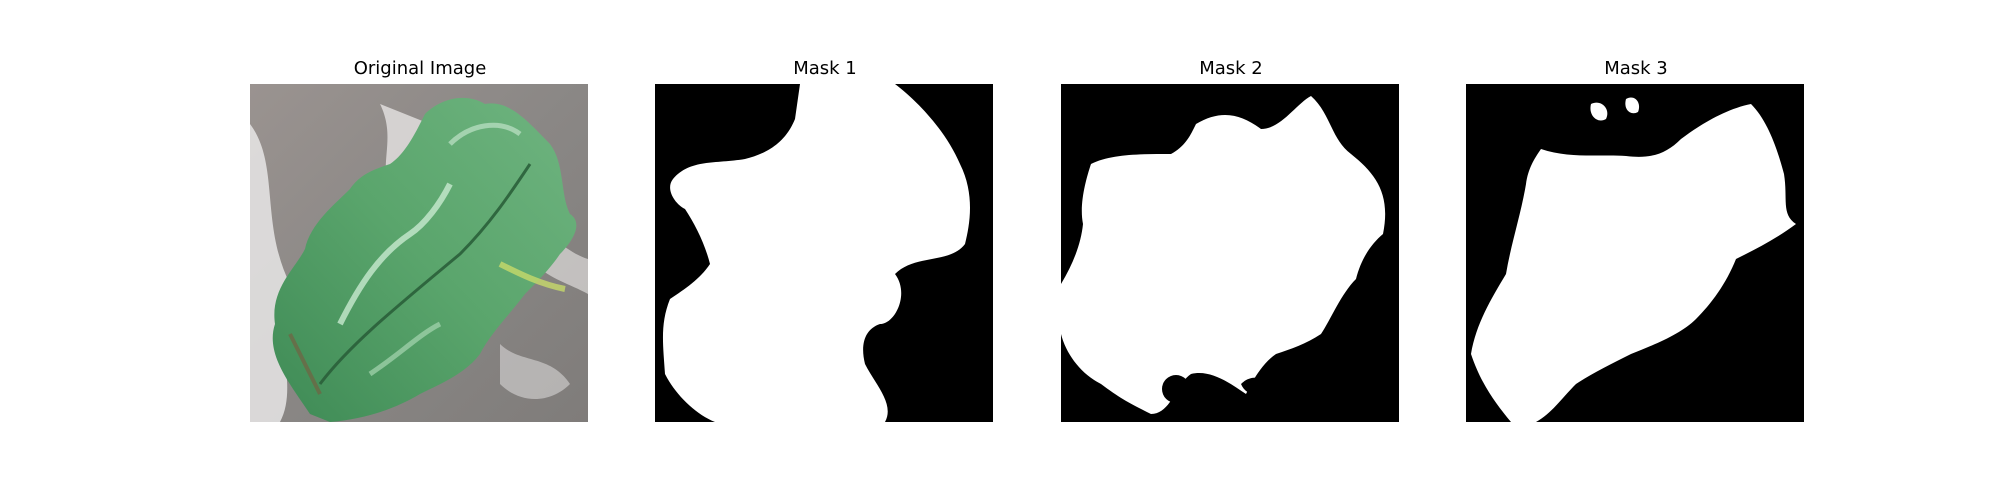 The image size is (2000, 500). What do you see at coordinates (824, 253) in the screenshot?
I see `mask-1-image` at bounding box center [824, 253].